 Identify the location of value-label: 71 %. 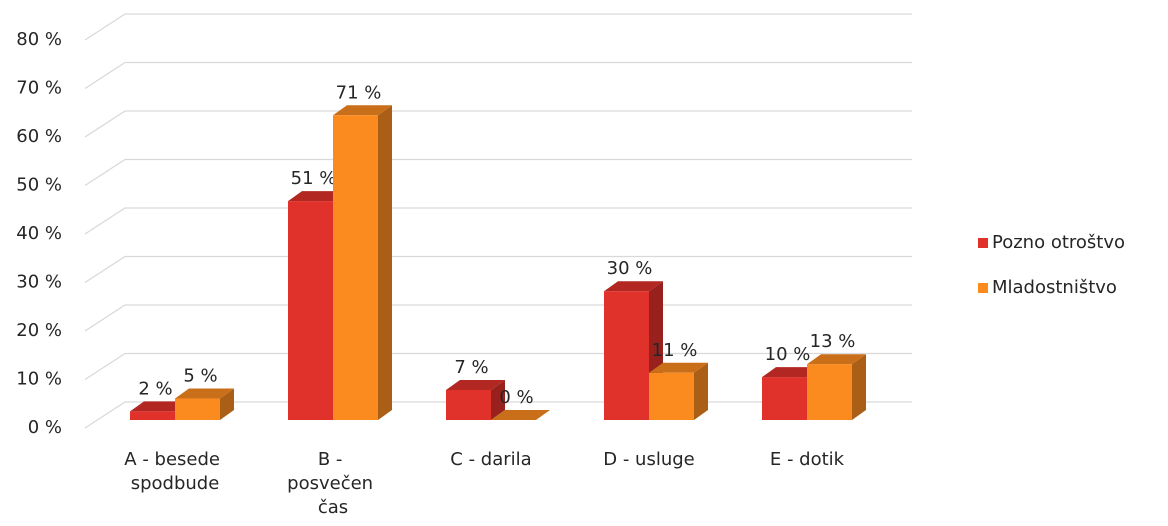
(359, 92).